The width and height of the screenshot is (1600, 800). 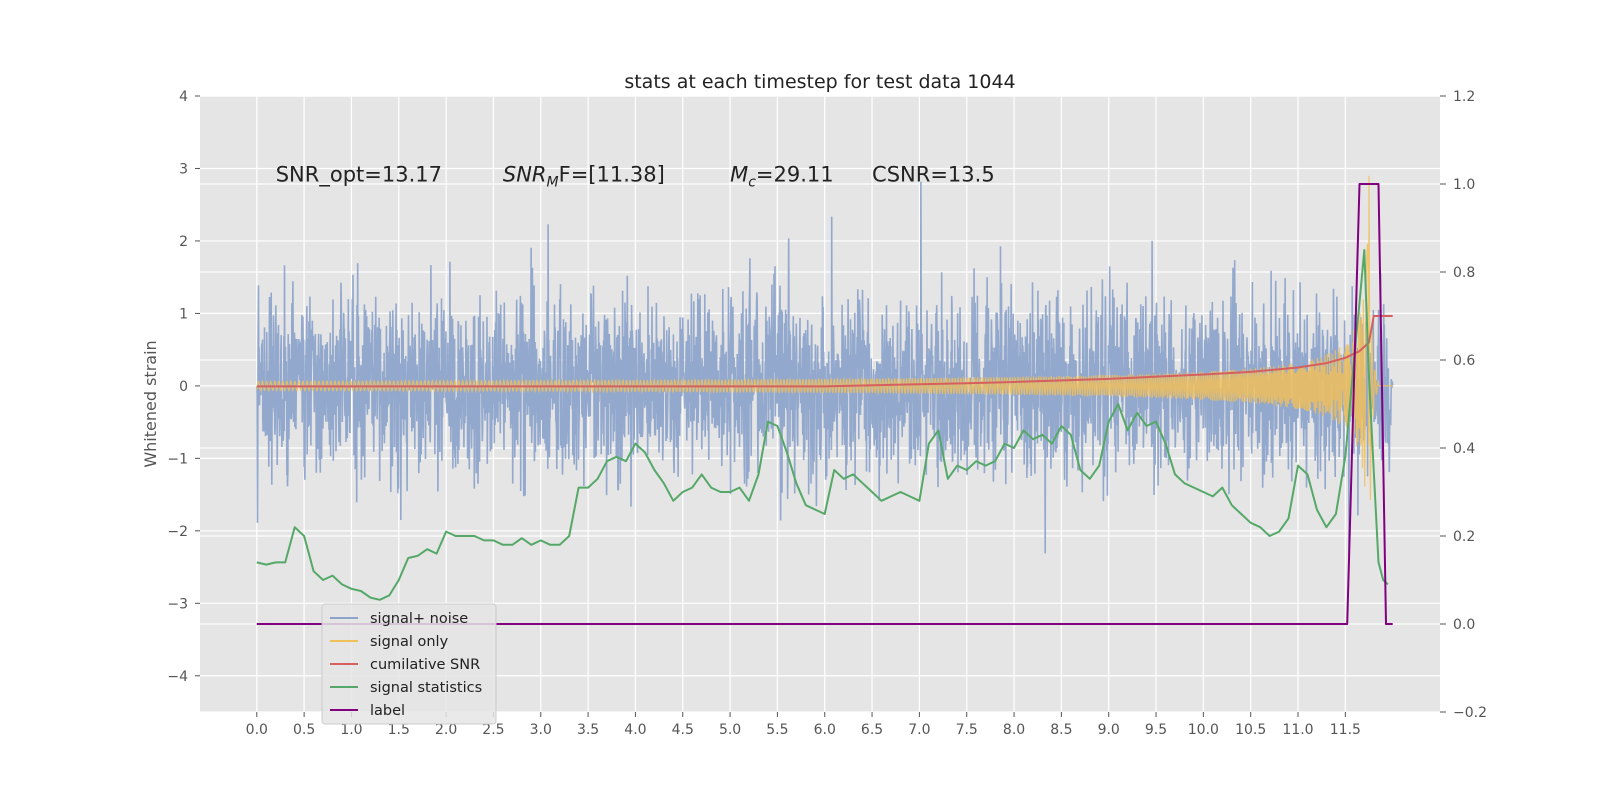 What do you see at coordinates (304, 730) in the screenshot?
I see `x-tick-label: 0.5` at bounding box center [304, 730].